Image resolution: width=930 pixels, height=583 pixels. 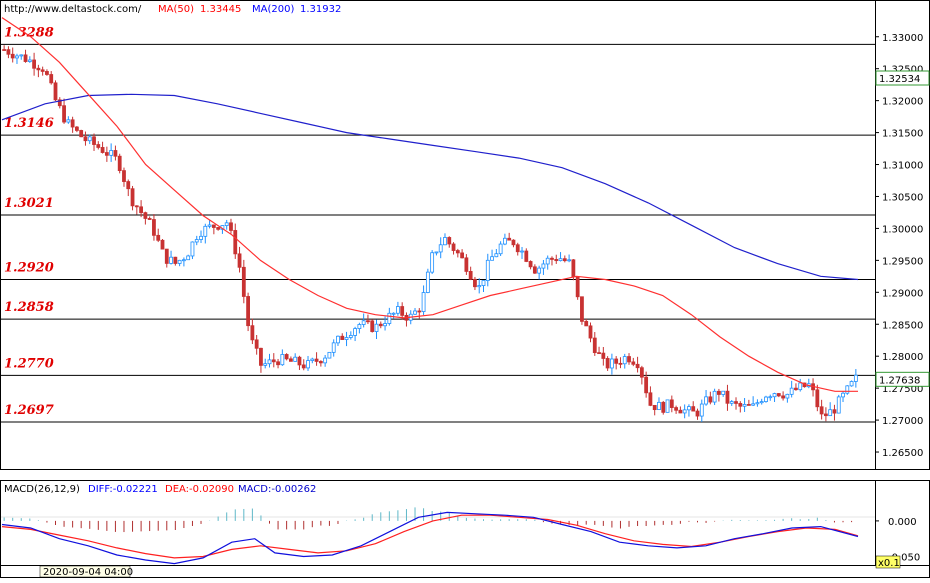 I want to click on scale-factor-box: x0.1, so click(x=888, y=562).